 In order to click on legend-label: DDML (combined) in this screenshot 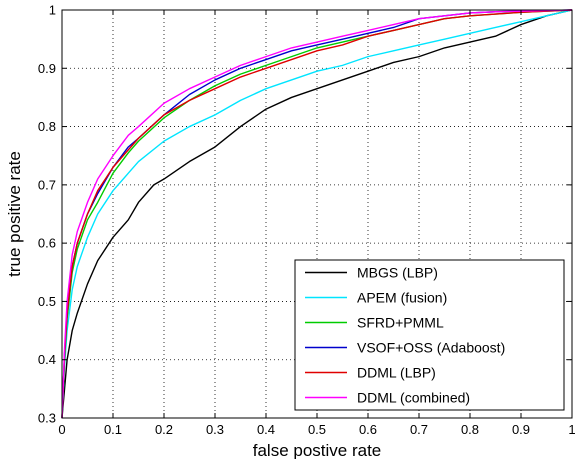, I will do `click(413, 398)`.